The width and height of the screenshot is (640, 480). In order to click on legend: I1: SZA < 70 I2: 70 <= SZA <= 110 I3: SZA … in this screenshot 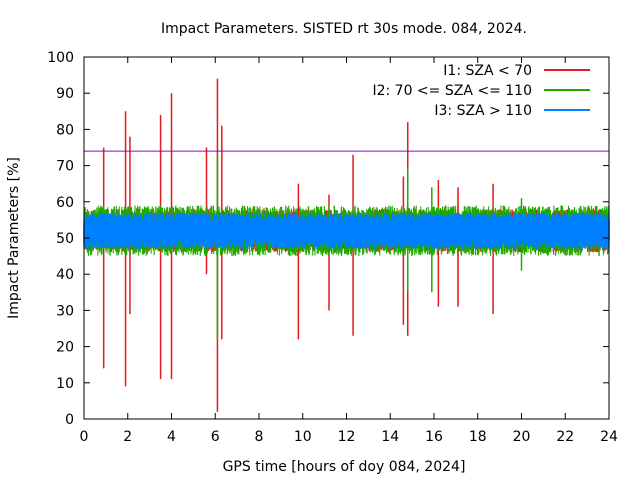, I will do `click(481, 91)`.